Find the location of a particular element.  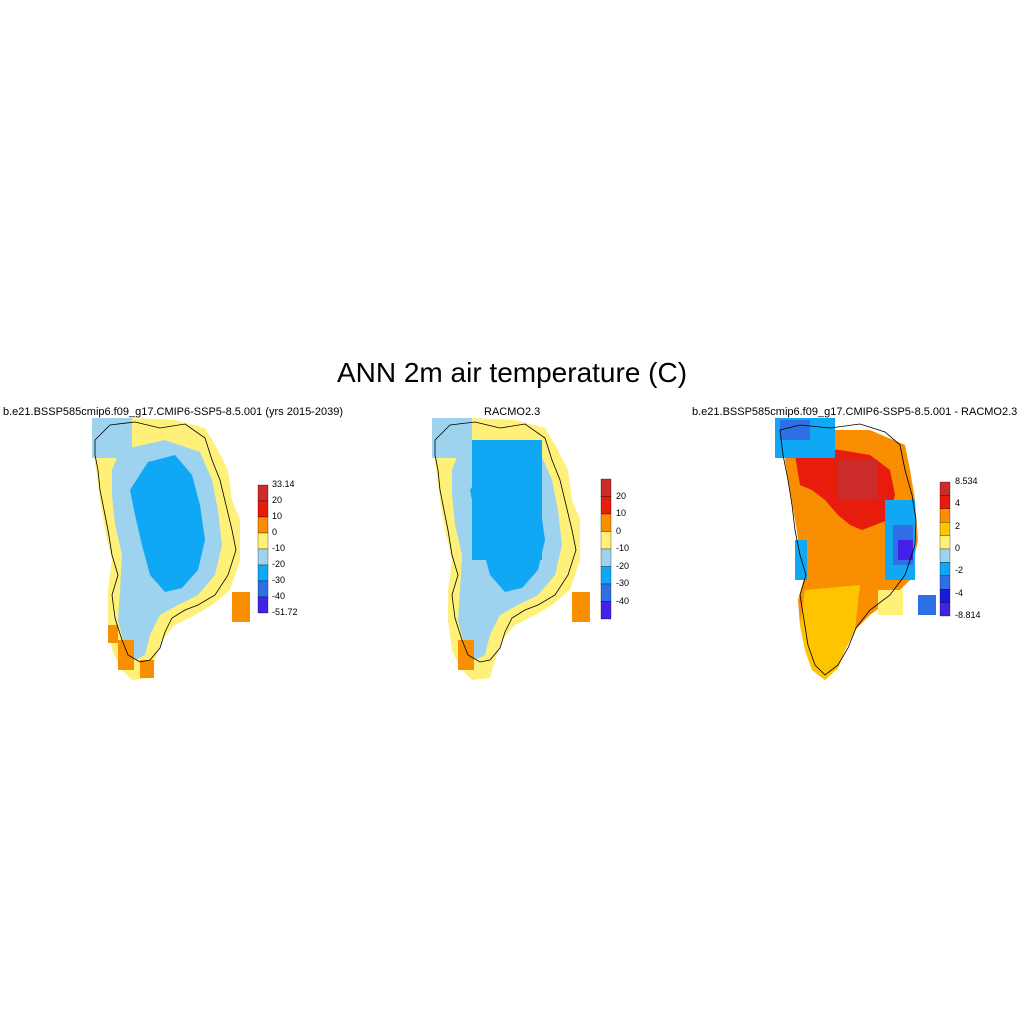

colorbar-obs is located at coordinates (606, 549).